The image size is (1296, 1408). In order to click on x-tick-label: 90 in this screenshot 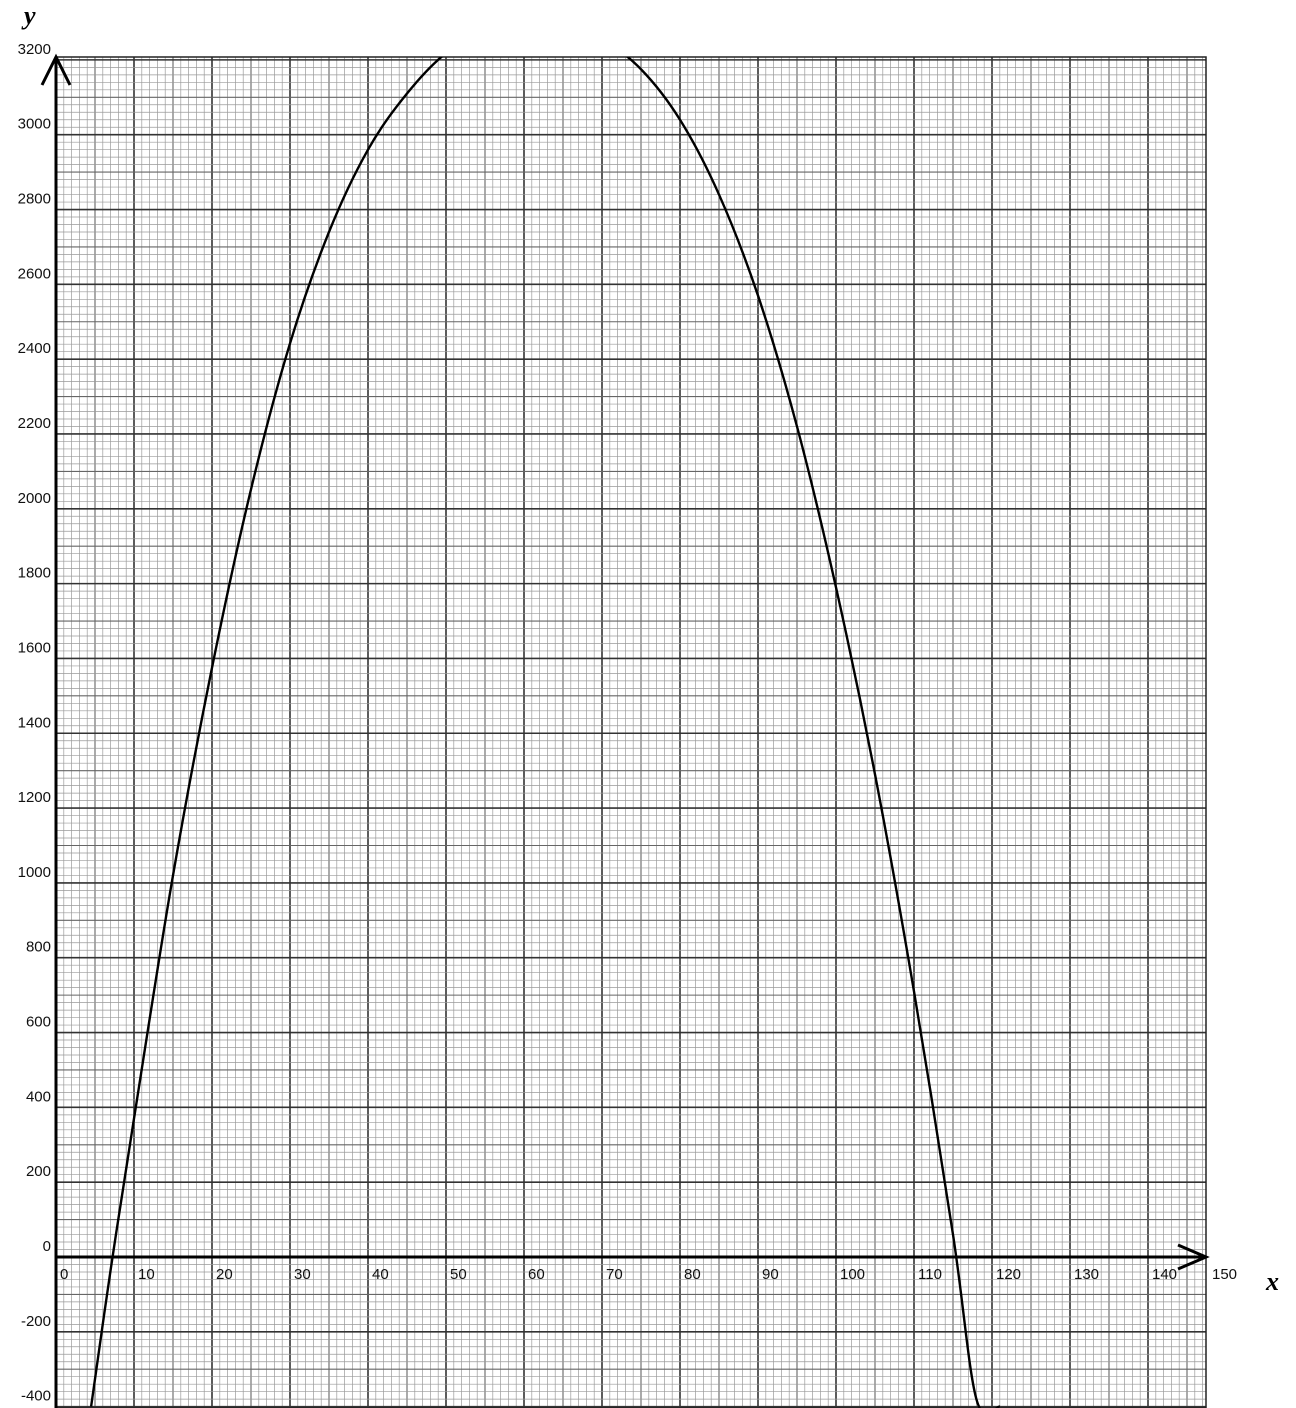, I will do `click(770, 1274)`.